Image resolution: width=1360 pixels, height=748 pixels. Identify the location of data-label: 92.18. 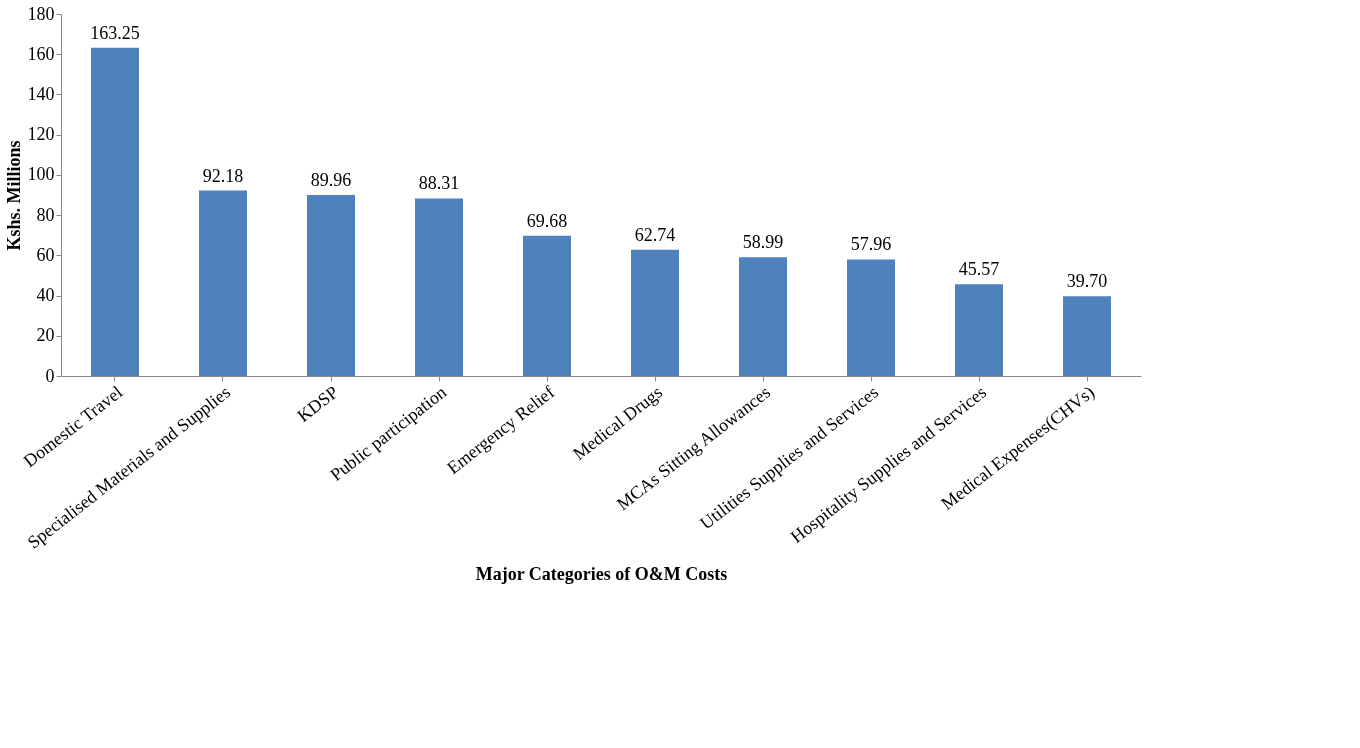
(223, 175).